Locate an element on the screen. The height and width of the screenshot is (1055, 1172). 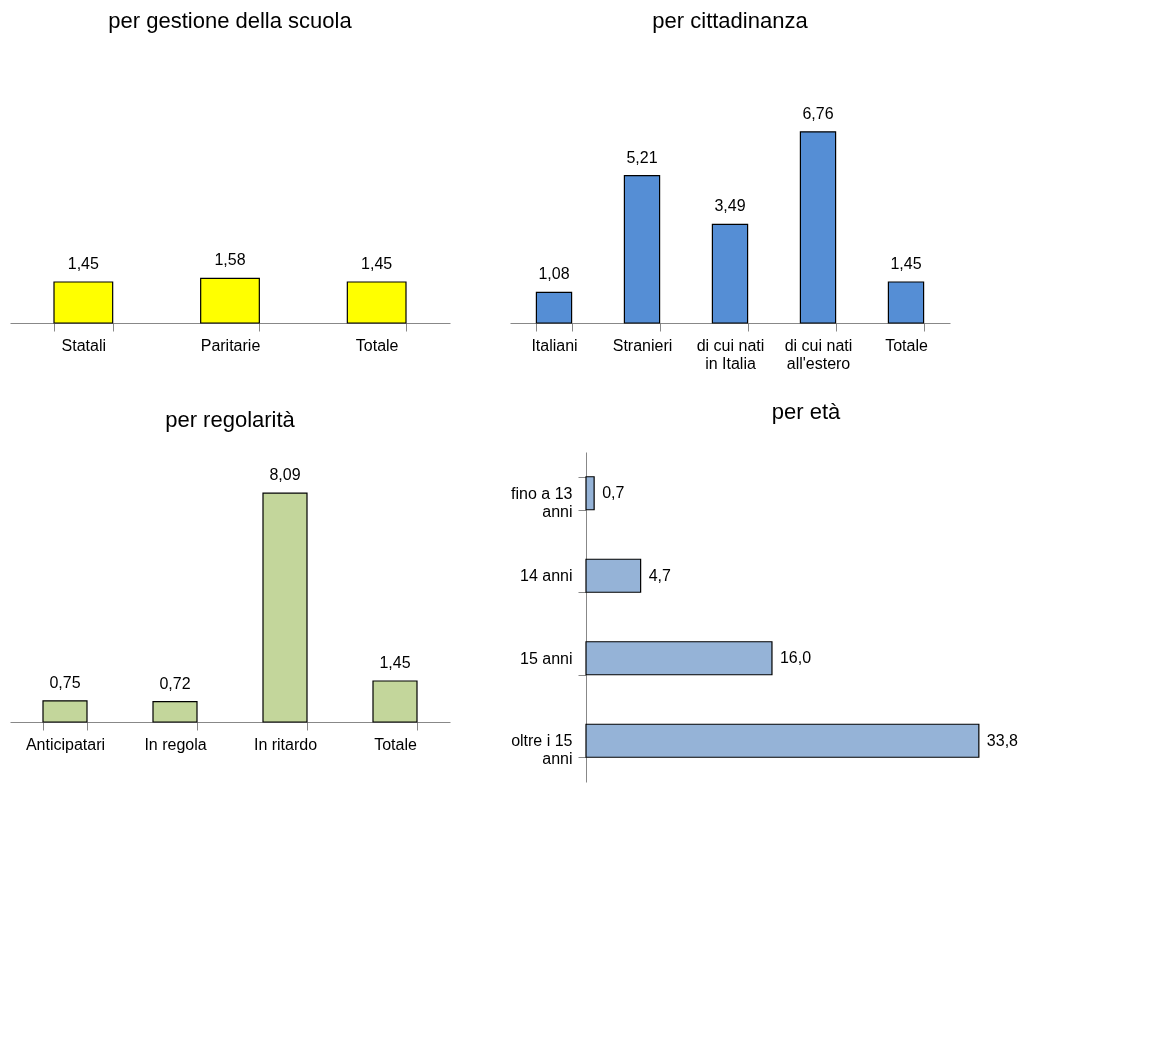
y-tick-label: 14 anni is located at coordinates (546, 576).